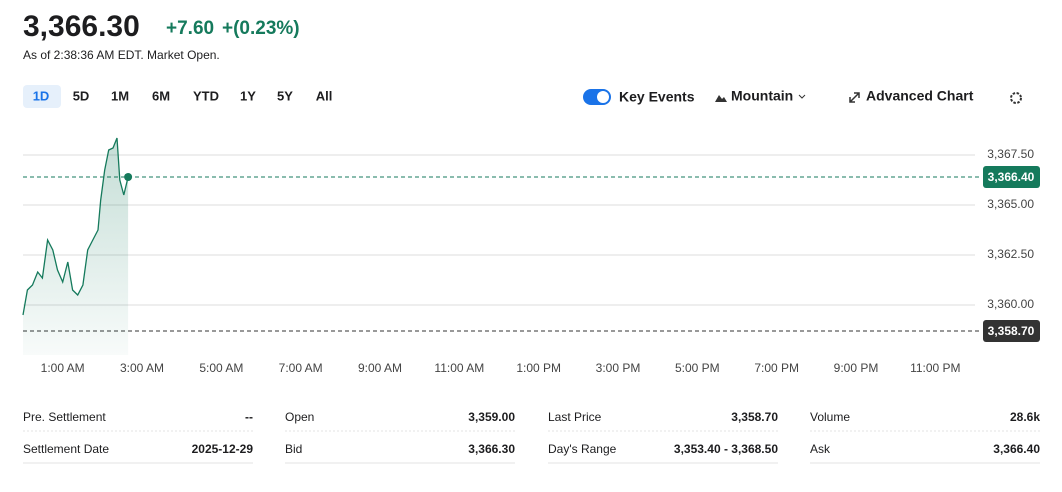 The width and height of the screenshot is (1062, 492). What do you see at coordinates (75, 226) in the screenshot?
I see `price-line` at bounding box center [75, 226].